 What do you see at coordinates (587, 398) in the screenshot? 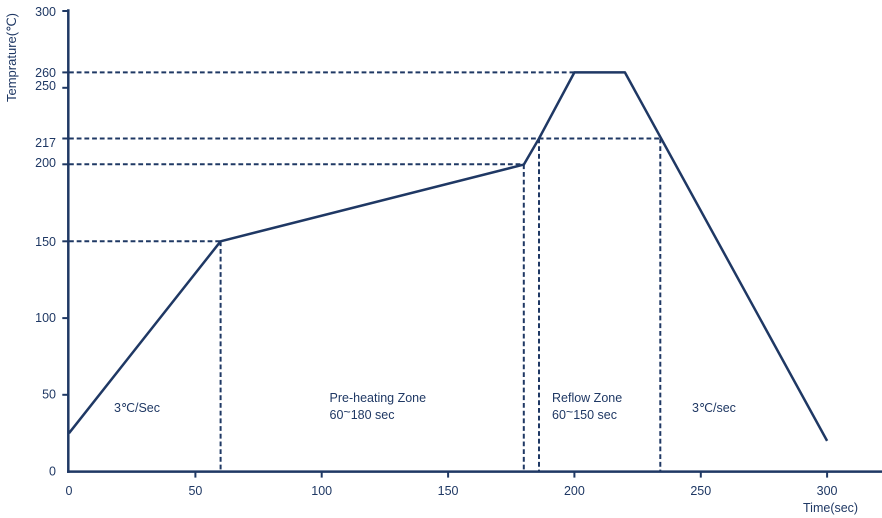
I see `svg-text: Reflow Zone` at bounding box center [587, 398].